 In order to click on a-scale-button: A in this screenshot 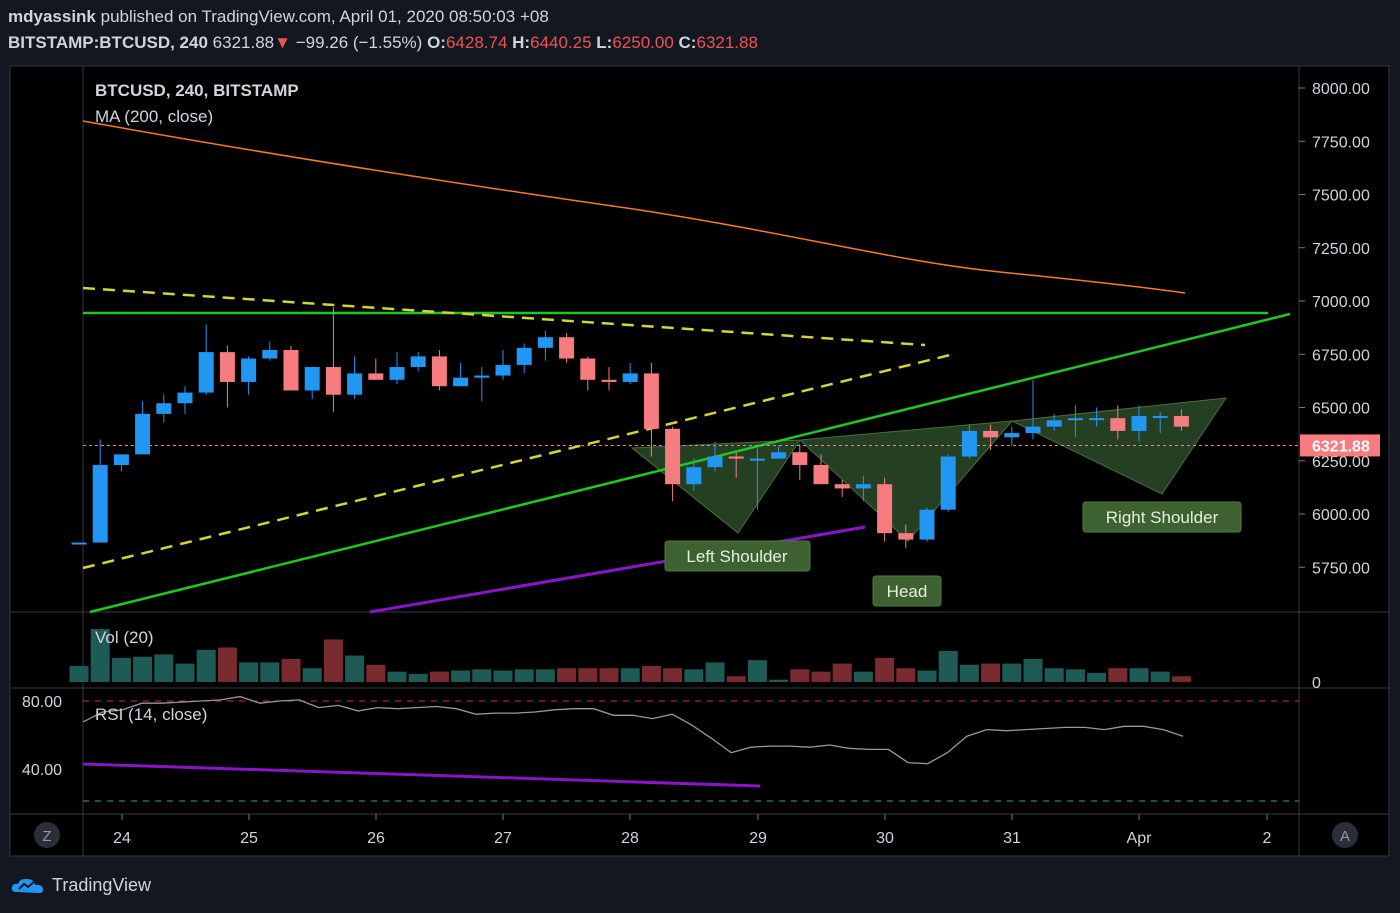, I will do `click(1345, 835)`.